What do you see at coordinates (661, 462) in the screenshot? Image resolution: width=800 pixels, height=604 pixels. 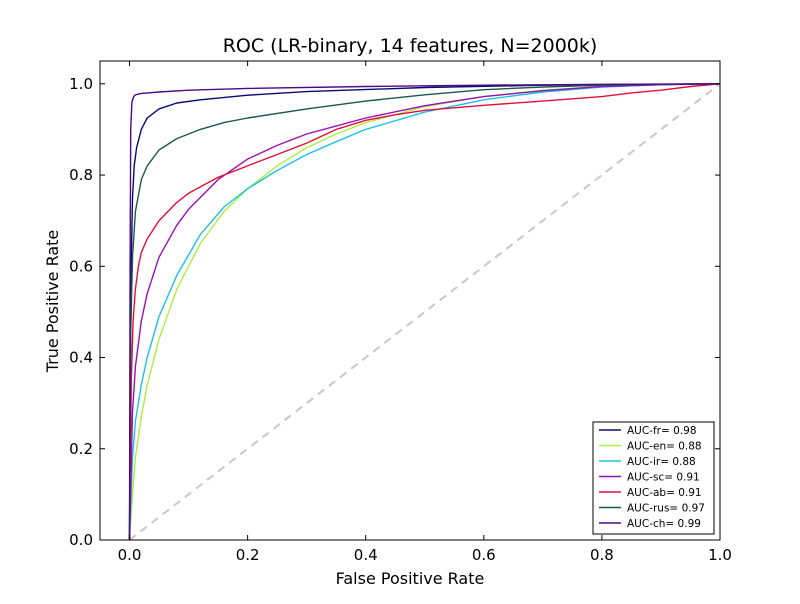 I see `legend-label-2: AUC-ir= 0.88` at bounding box center [661, 462].